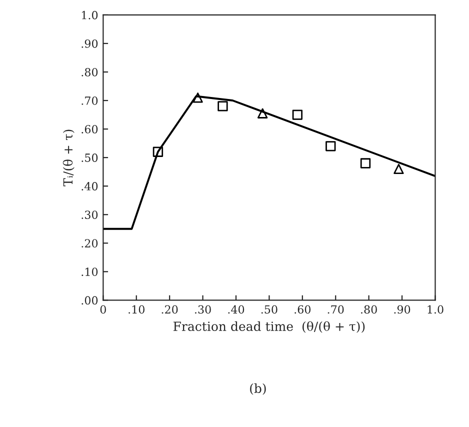  What do you see at coordinates (90, 300) in the screenshot?
I see `y-tick-label: .00` at bounding box center [90, 300].